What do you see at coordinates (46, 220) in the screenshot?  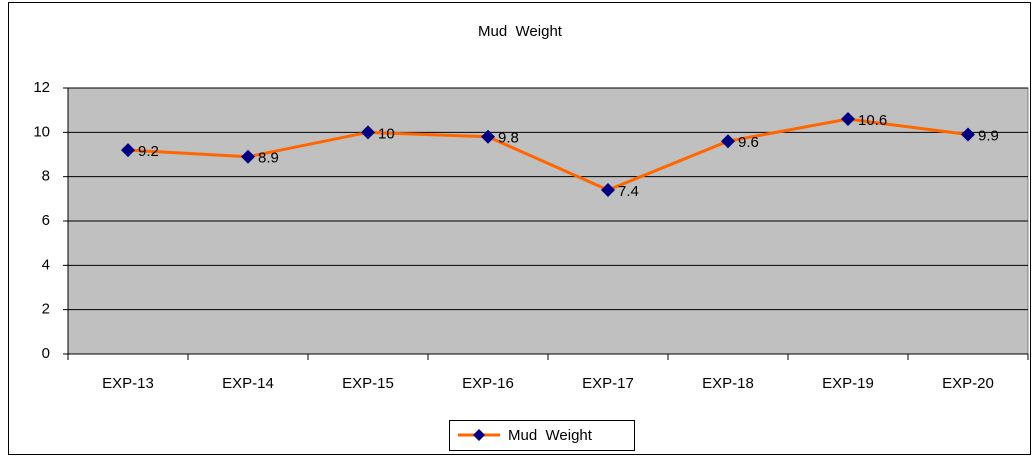 I see `y-tick-label: 6` at bounding box center [46, 220].